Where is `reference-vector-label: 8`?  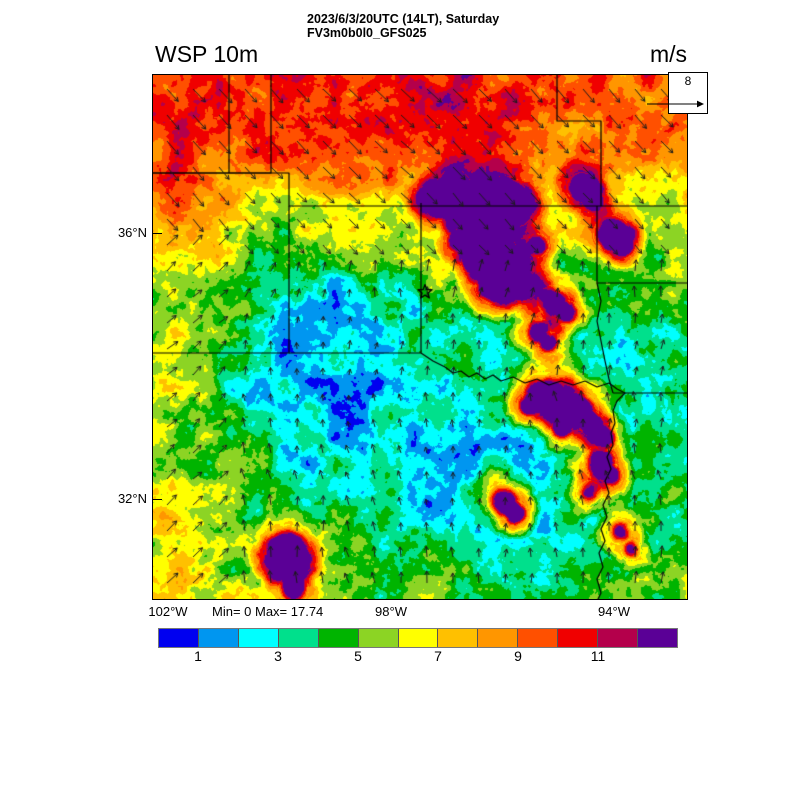
reference-vector-label: 8 is located at coordinates (688, 81).